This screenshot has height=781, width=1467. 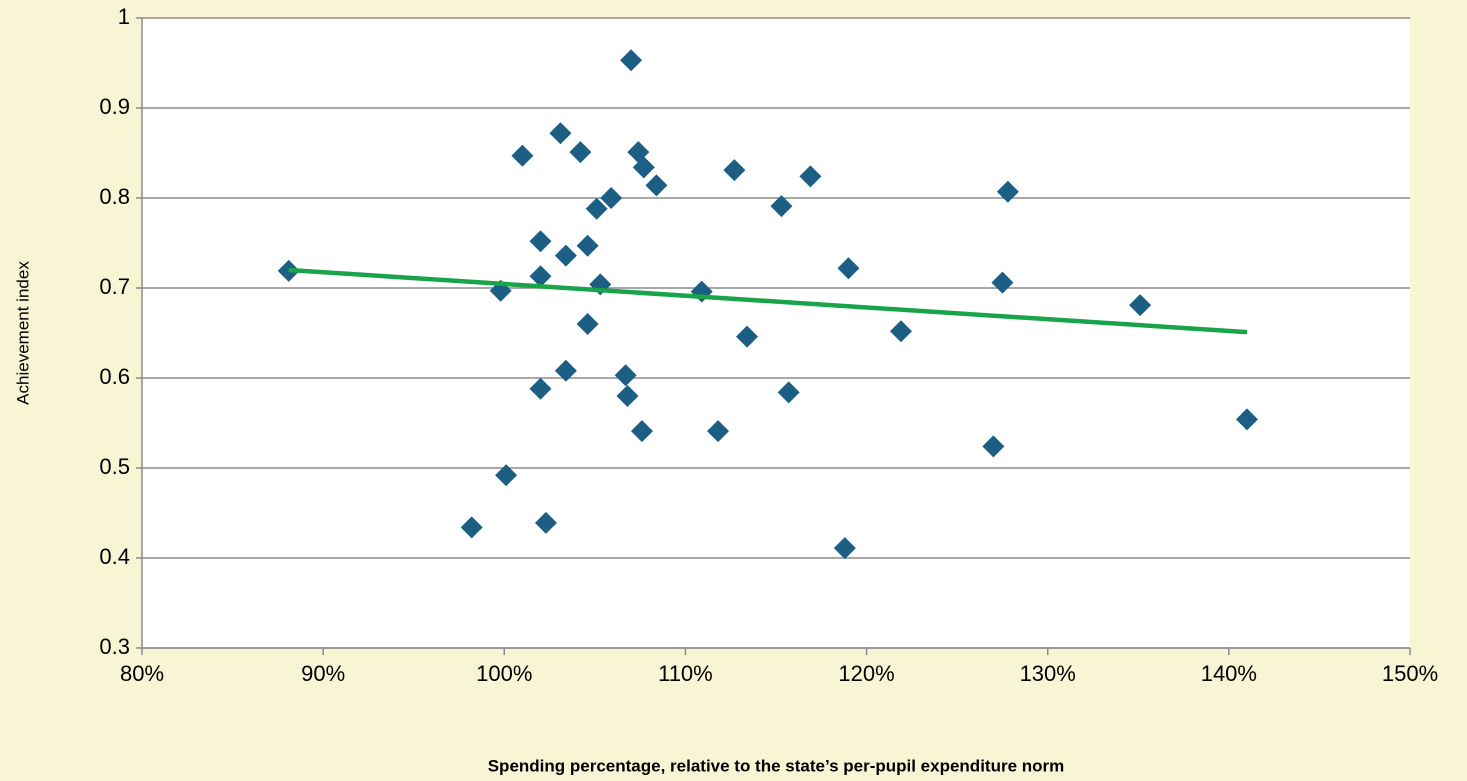 What do you see at coordinates (114, 196) in the screenshot?
I see `y-tick-label: 0.8` at bounding box center [114, 196].